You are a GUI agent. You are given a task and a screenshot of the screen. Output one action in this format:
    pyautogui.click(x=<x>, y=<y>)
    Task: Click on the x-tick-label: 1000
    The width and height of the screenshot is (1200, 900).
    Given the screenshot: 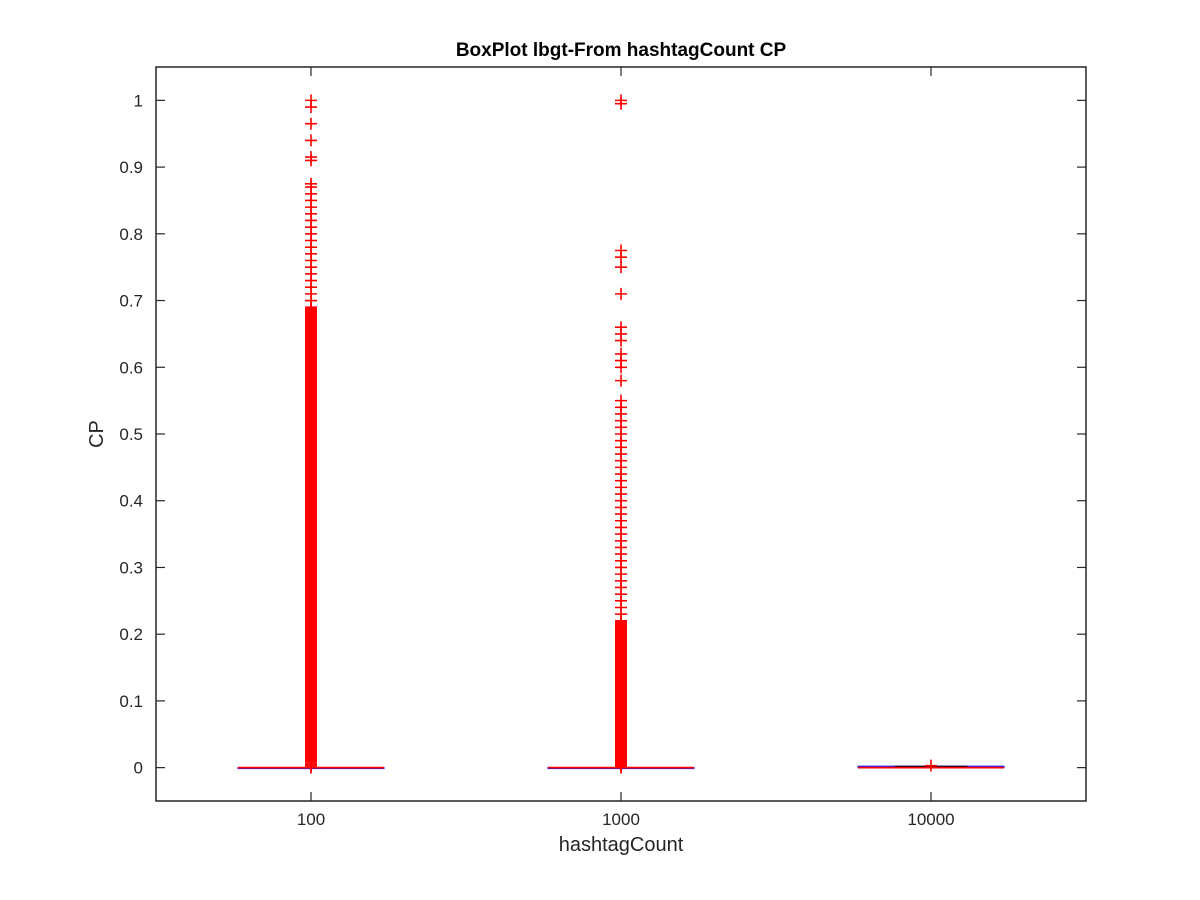 What is the action you would take?
    pyautogui.click(x=621, y=819)
    